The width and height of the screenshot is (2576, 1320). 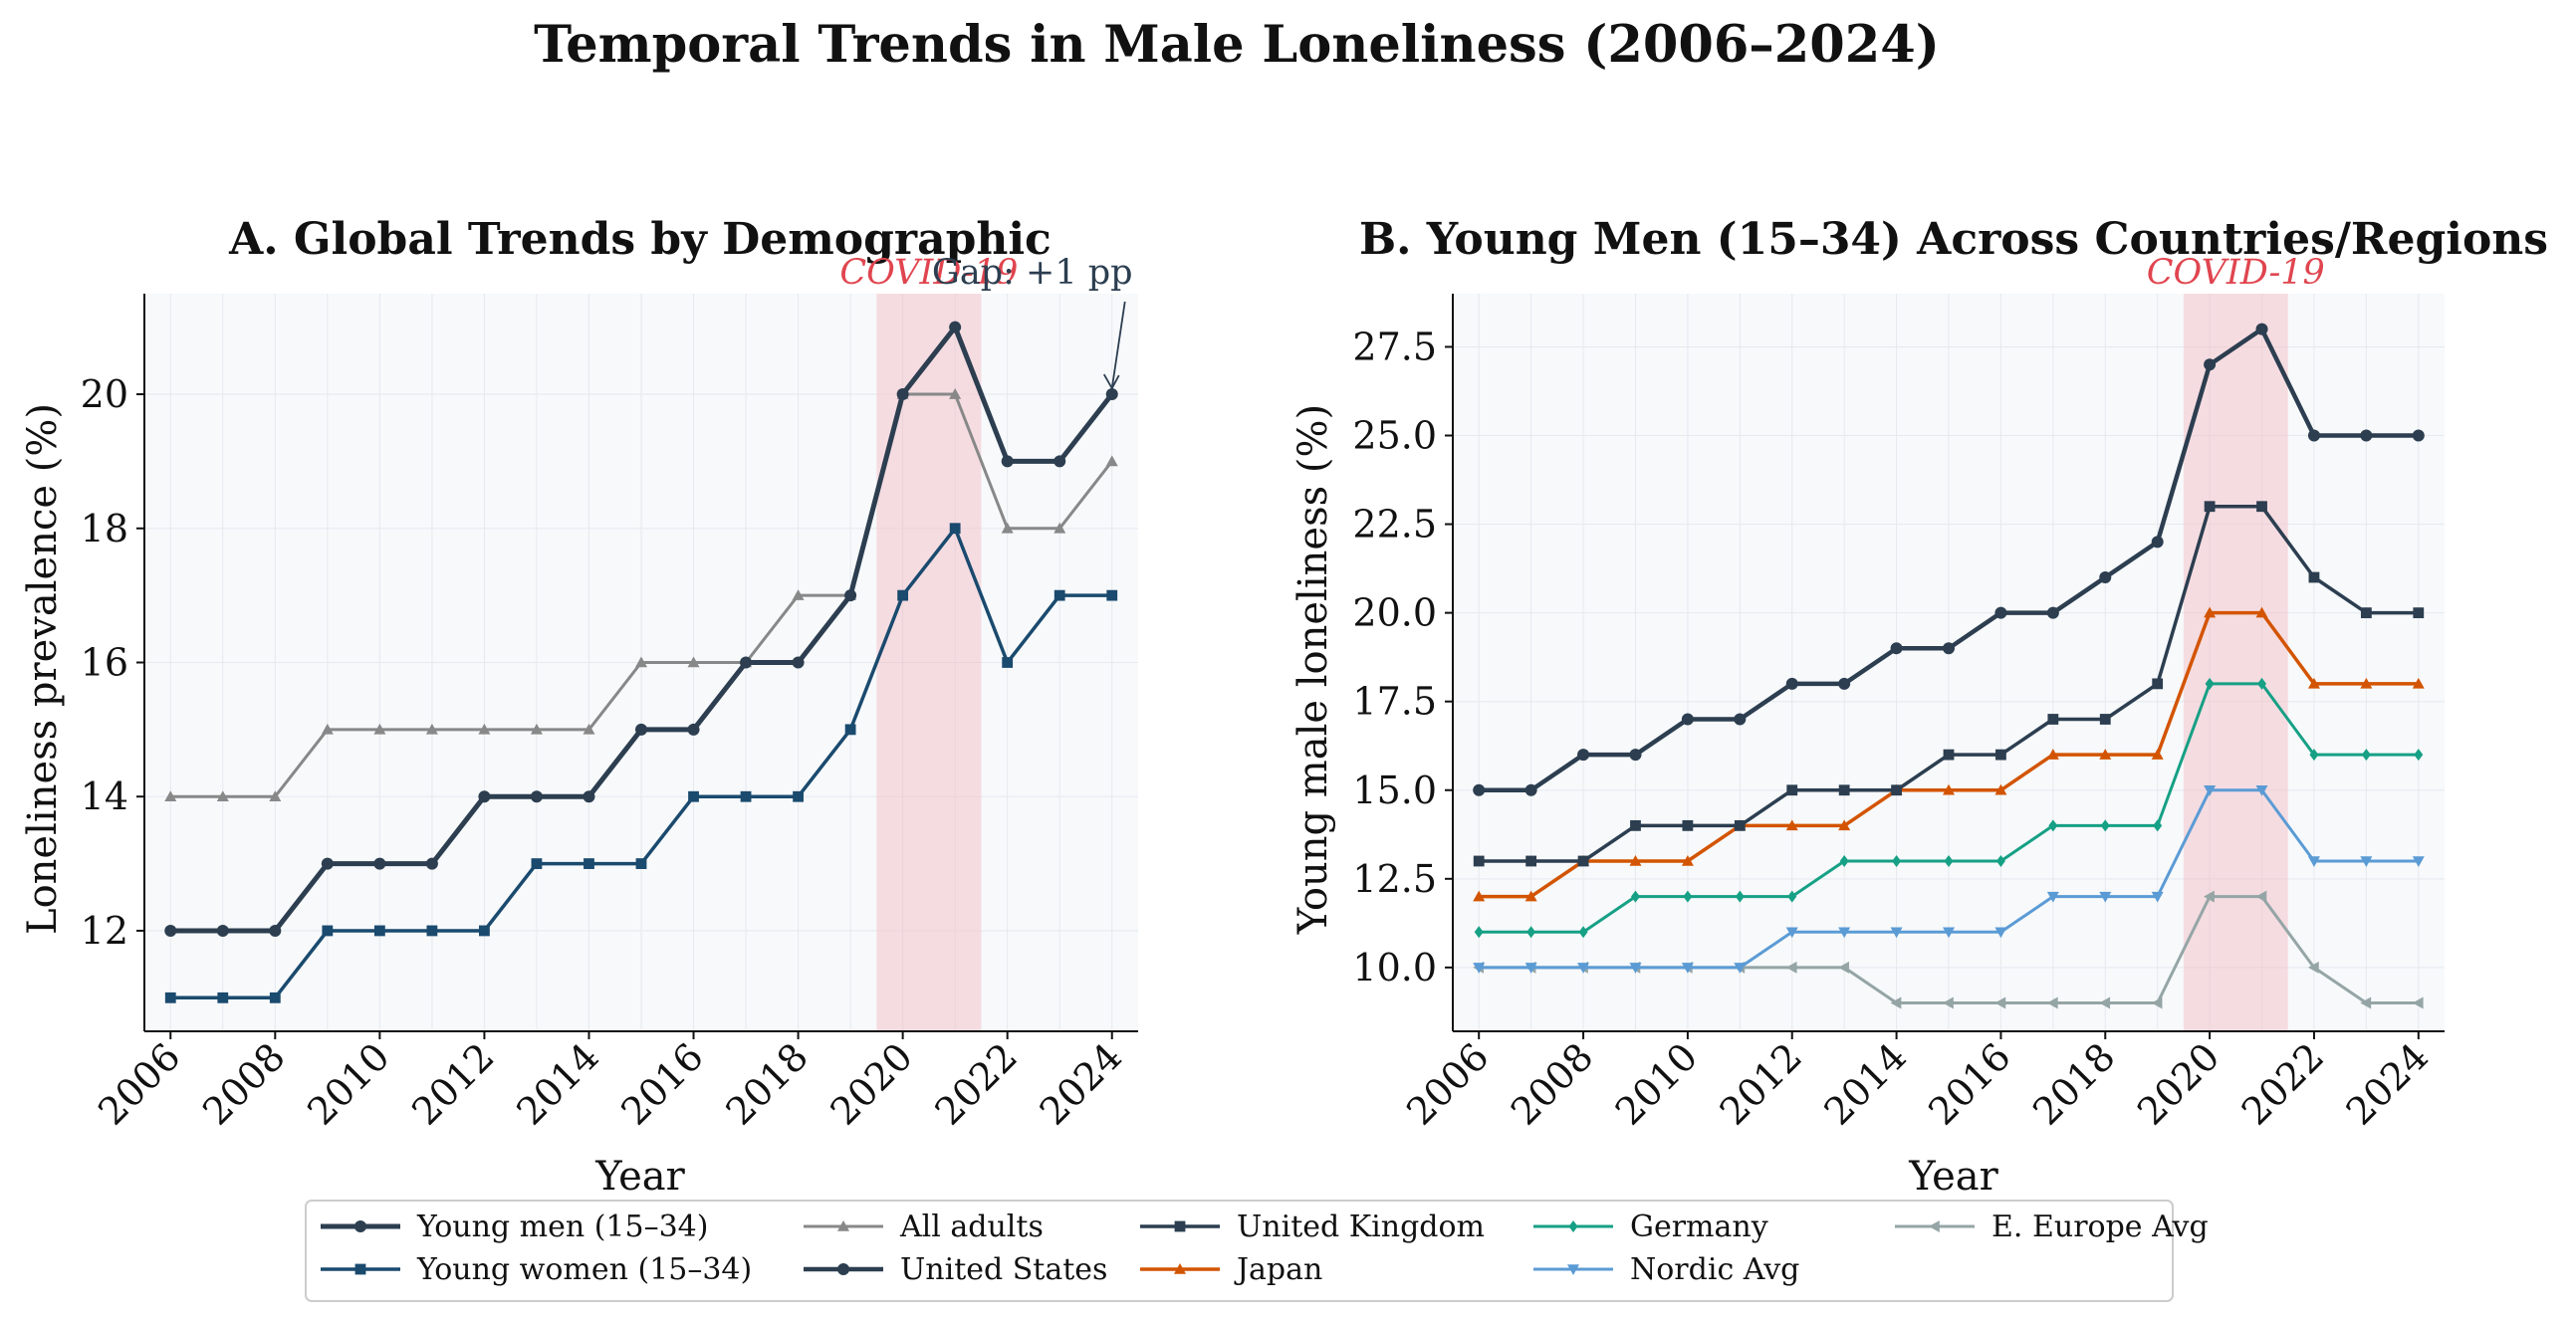 What do you see at coordinates (43, 669) in the screenshot?
I see `panel-a-ylabel: Loneliness prevalence (%)` at bounding box center [43, 669].